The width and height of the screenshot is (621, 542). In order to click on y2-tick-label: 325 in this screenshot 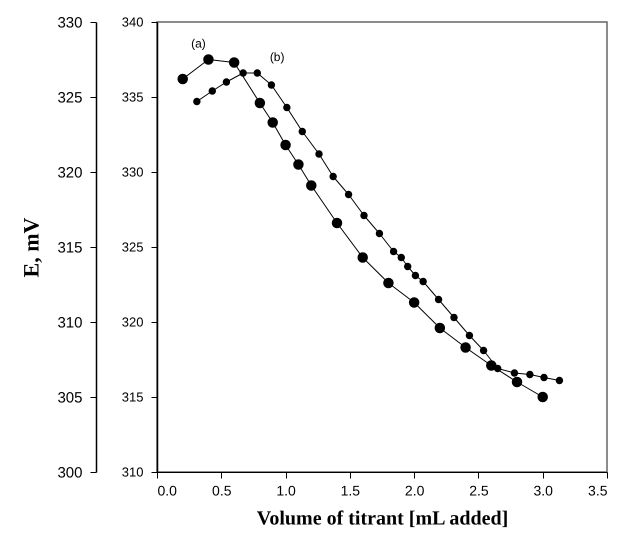, I will do `click(133, 247)`.